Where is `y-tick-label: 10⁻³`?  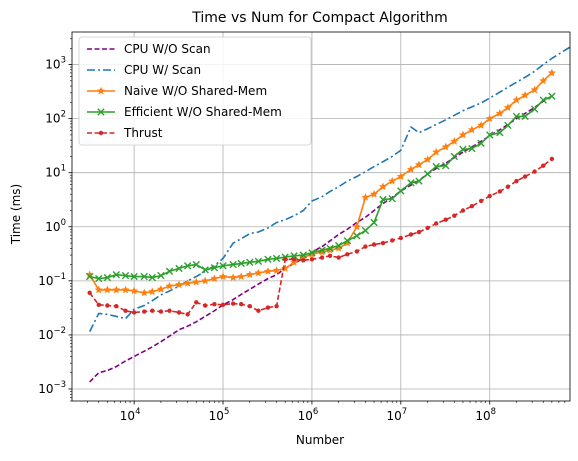
y-tick-label: 10⁻³ is located at coordinates (52, 388).